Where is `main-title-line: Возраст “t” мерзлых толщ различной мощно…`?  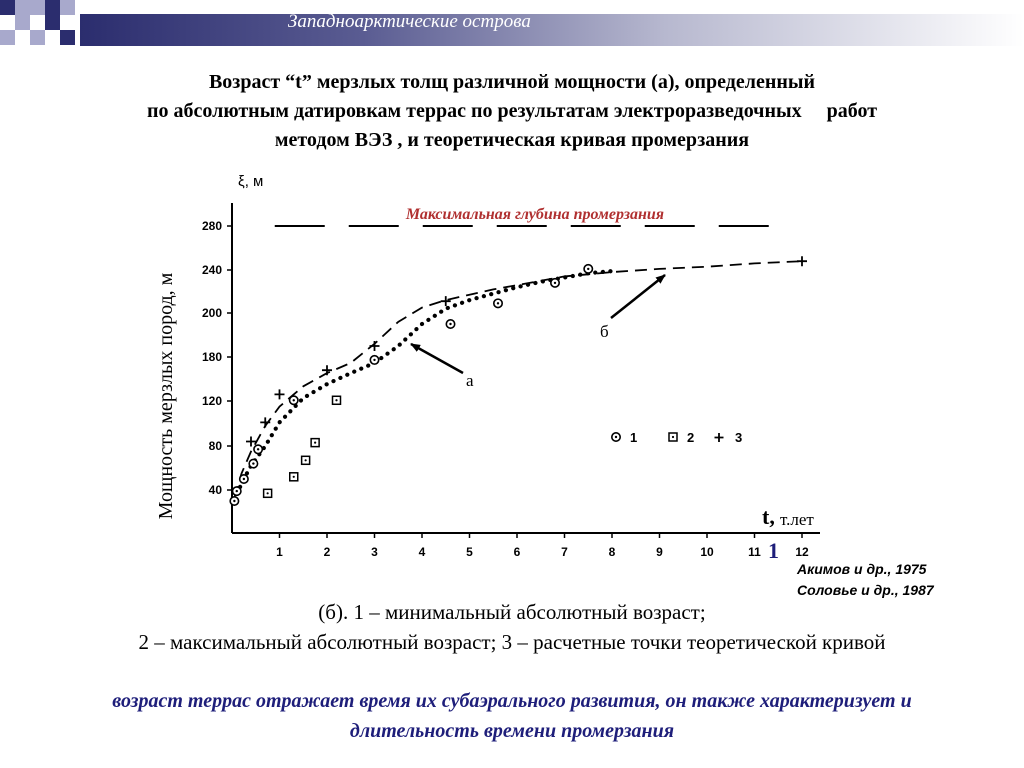 main-title-line: Возраст “t” мерзлых толщ различной мощно… is located at coordinates (512, 82).